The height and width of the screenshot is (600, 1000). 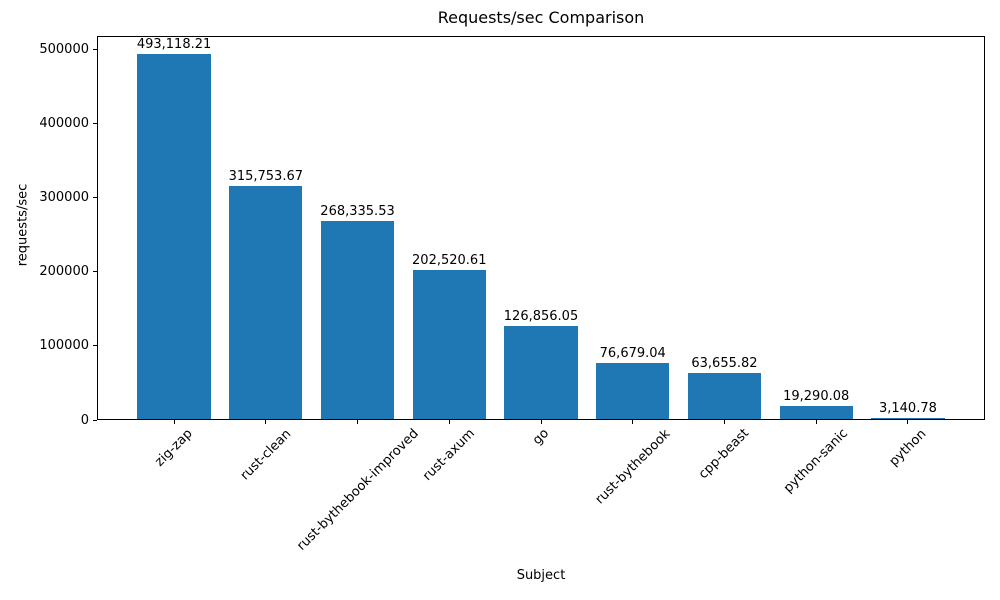 I want to click on y-tick-label-400000: 400000, so click(x=64, y=123).